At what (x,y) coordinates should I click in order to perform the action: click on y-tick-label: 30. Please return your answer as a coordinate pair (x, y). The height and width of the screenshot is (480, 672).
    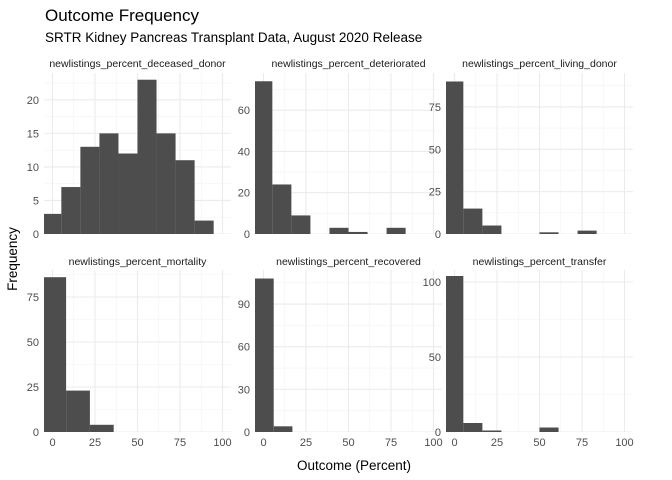
    Looking at the image, I should click on (244, 390).